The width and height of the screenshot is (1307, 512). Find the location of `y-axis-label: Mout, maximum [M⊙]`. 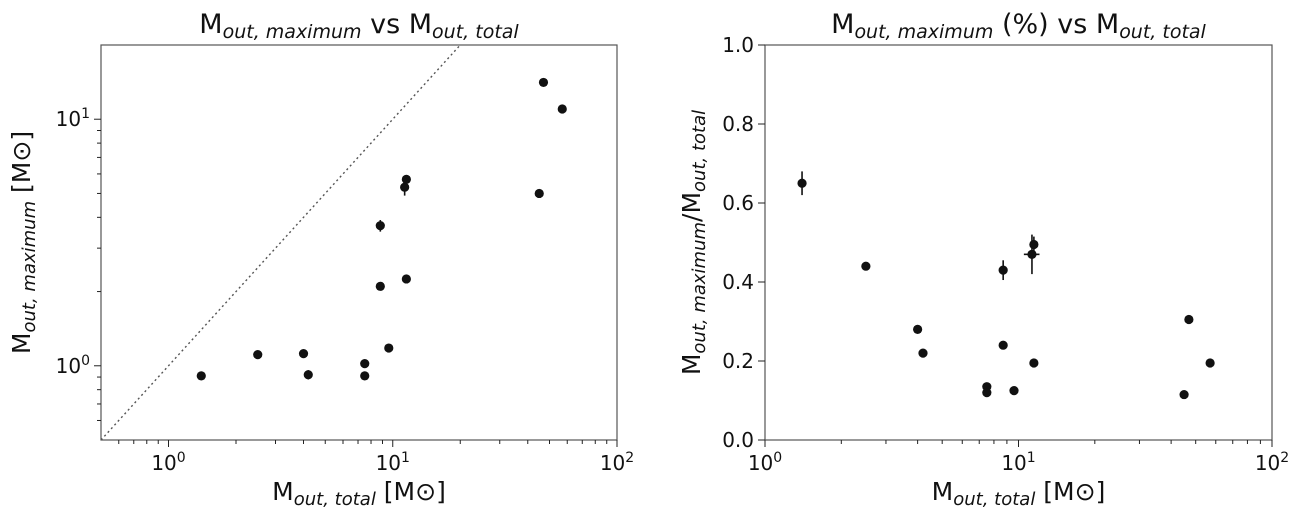

y-axis-label: Mout, maximum [M⊙] is located at coordinates (23, 242).